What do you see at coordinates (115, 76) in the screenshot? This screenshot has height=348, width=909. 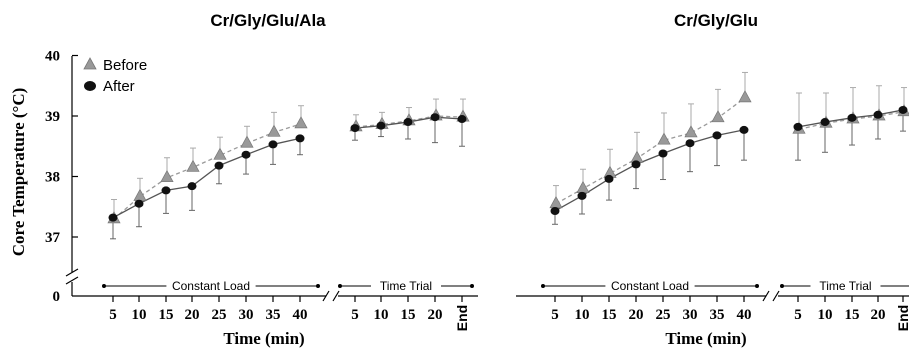 I see `legend: Before After` at bounding box center [115, 76].